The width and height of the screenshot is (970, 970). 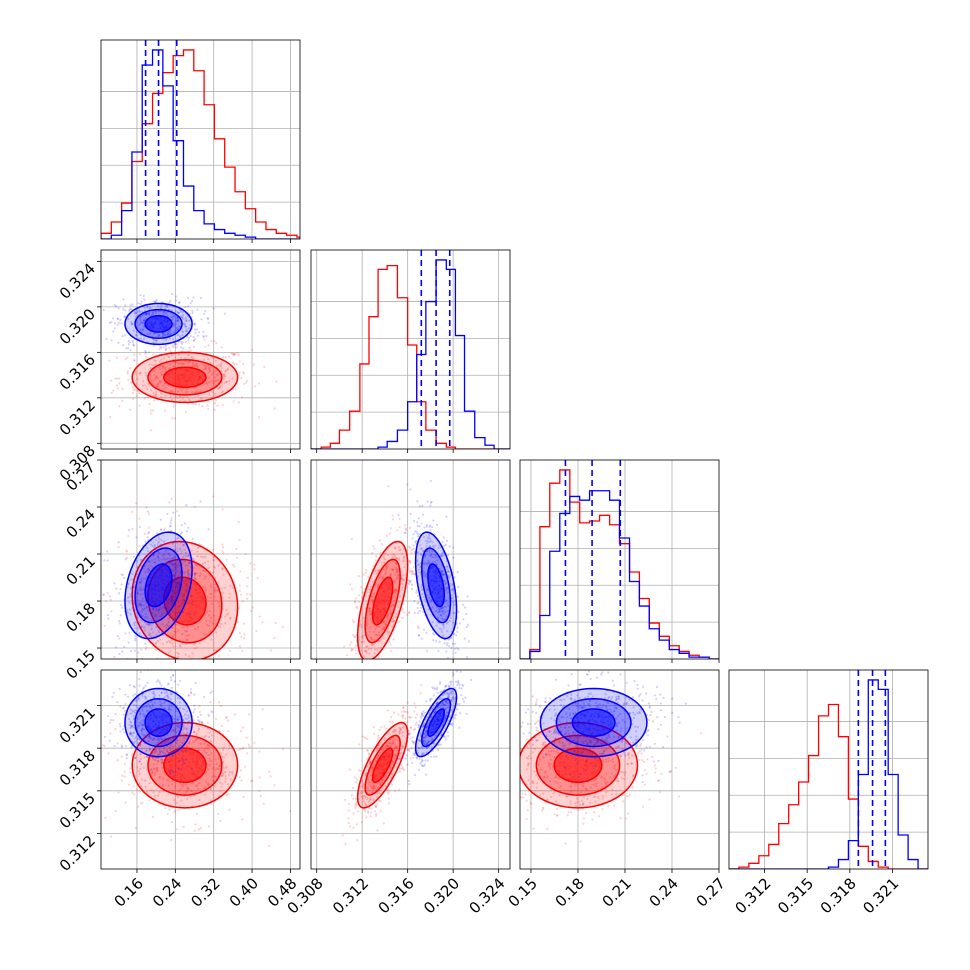 I want to click on red-contour, so click(x=185, y=765).